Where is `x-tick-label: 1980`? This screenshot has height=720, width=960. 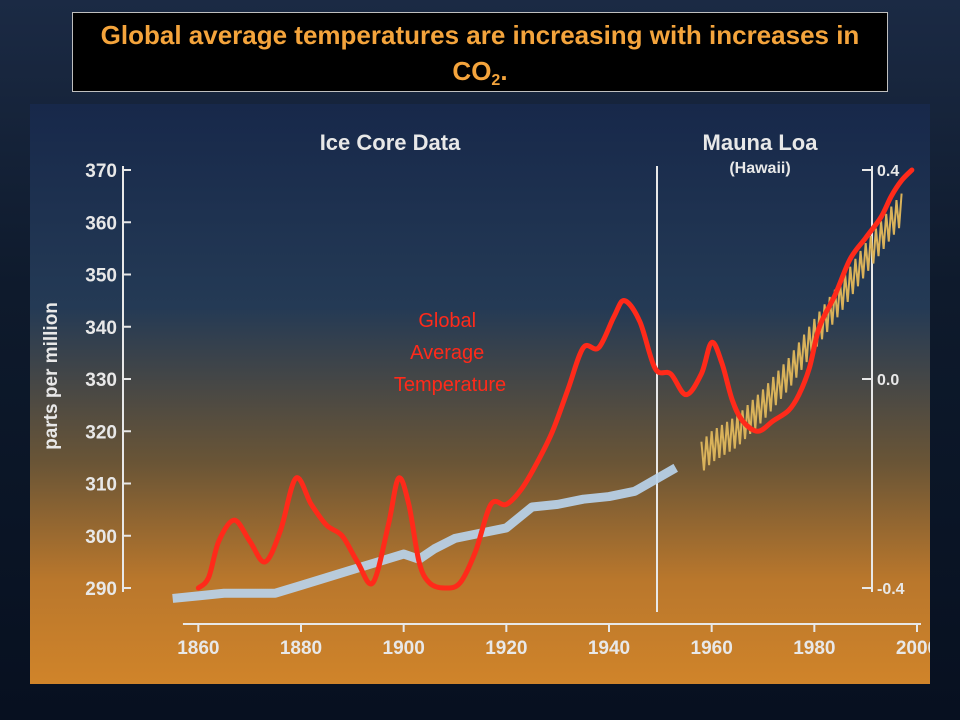 x-tick-label: 1980 is located at coordinates (814, 648).